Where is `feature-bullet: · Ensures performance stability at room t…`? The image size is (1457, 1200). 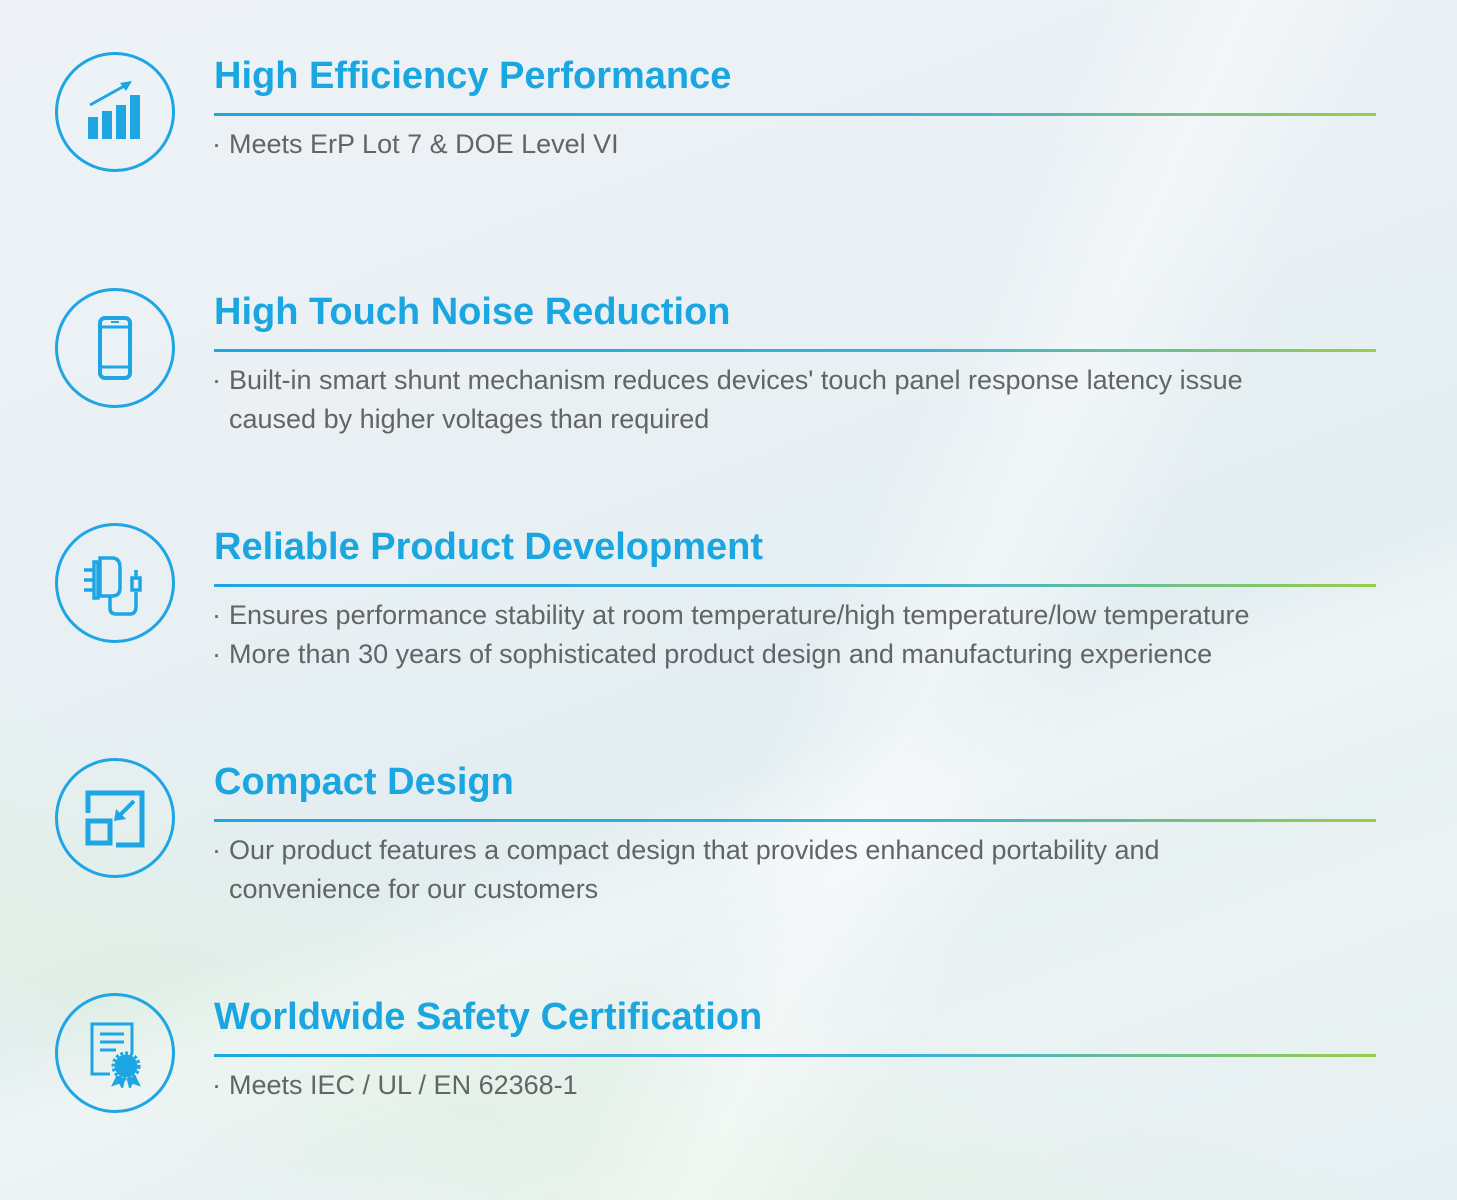
feature-bullet: · Ensures performance stability at room t… is located at coordinates (731, 615).